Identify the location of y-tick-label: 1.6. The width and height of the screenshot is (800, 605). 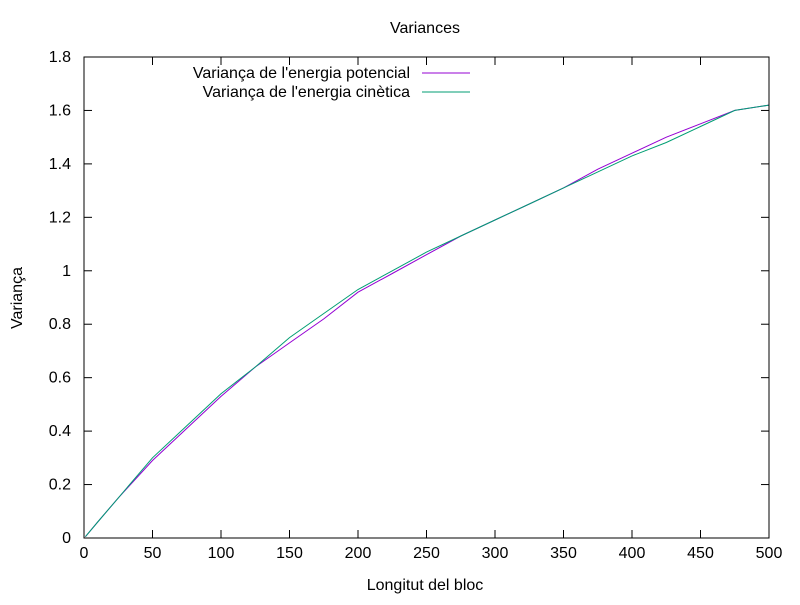
(60, 110).